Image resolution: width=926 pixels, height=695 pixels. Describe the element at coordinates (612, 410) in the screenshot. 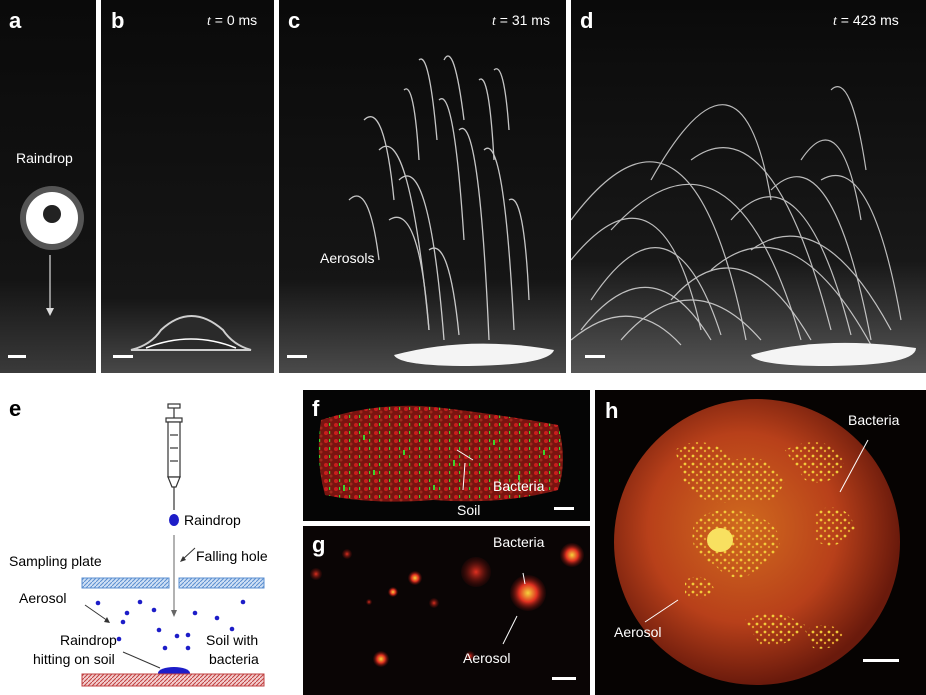

I see `panel-label-h: h` at that location.